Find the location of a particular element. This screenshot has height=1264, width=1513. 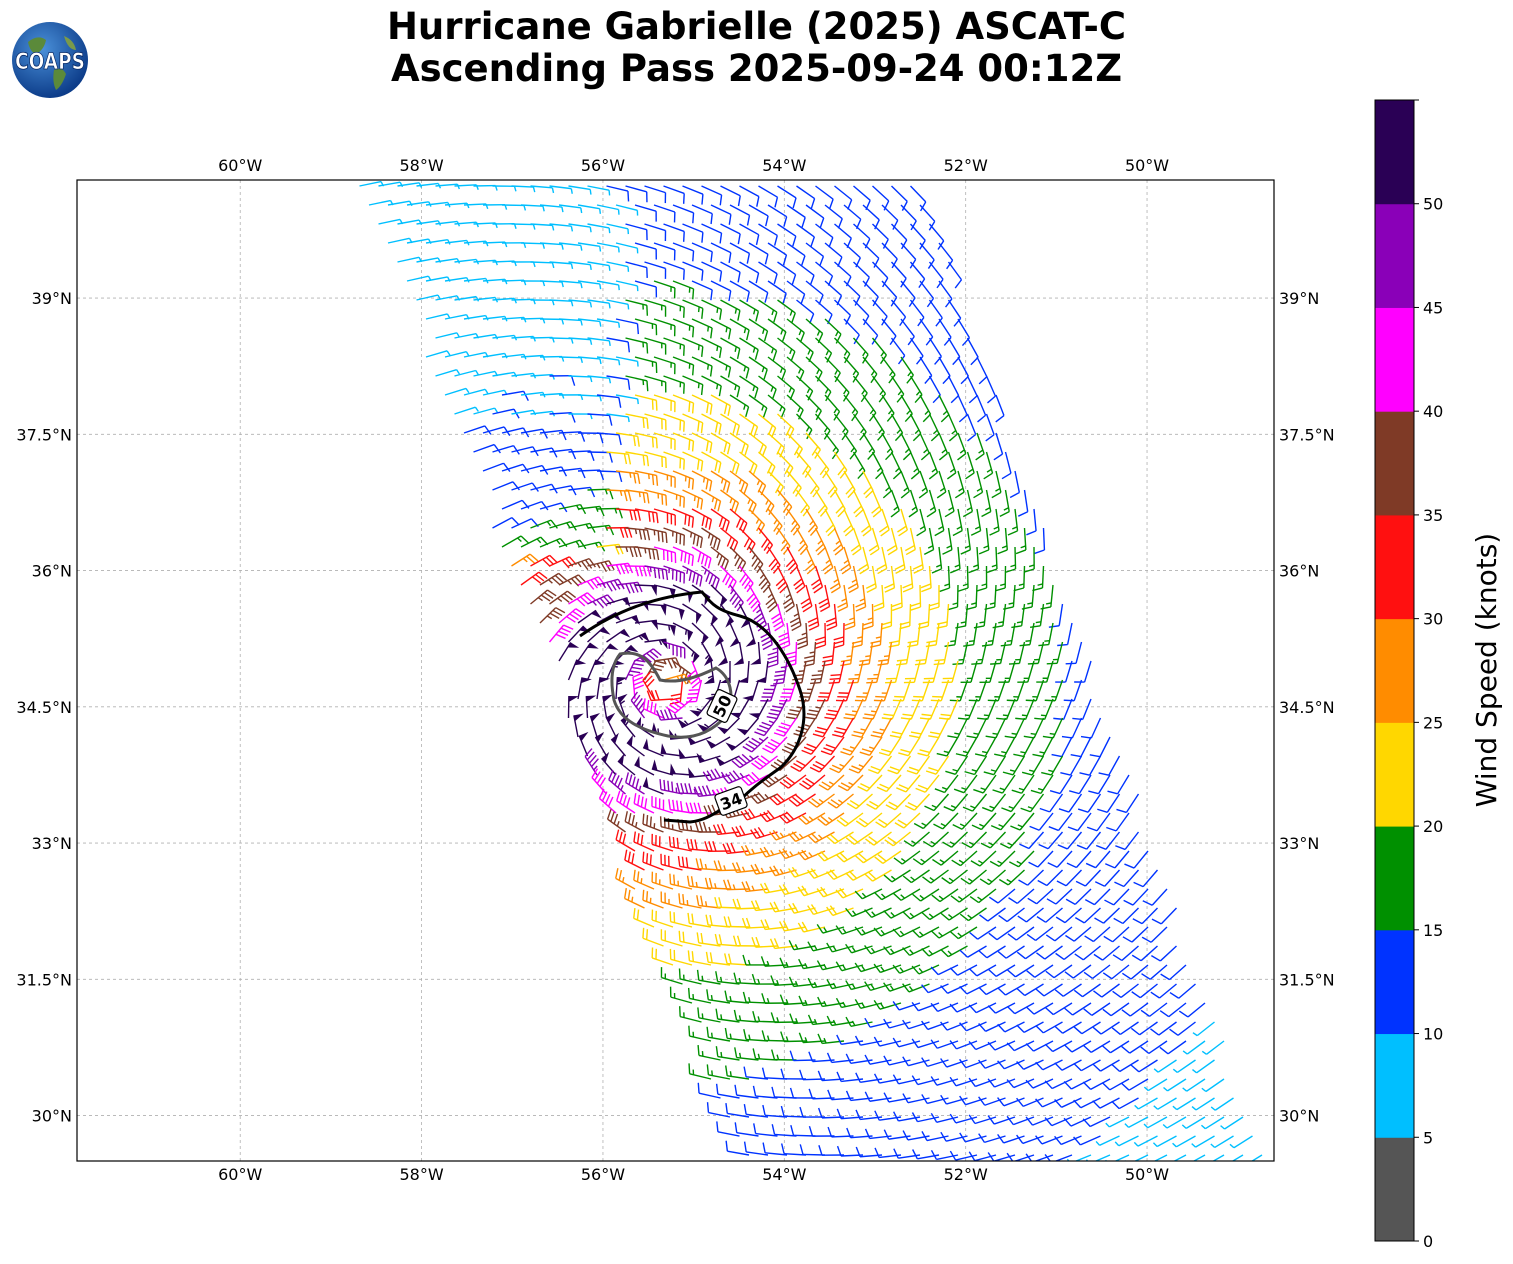

colorbar-tick-label: 25 is located at coordinates (1433, 722).